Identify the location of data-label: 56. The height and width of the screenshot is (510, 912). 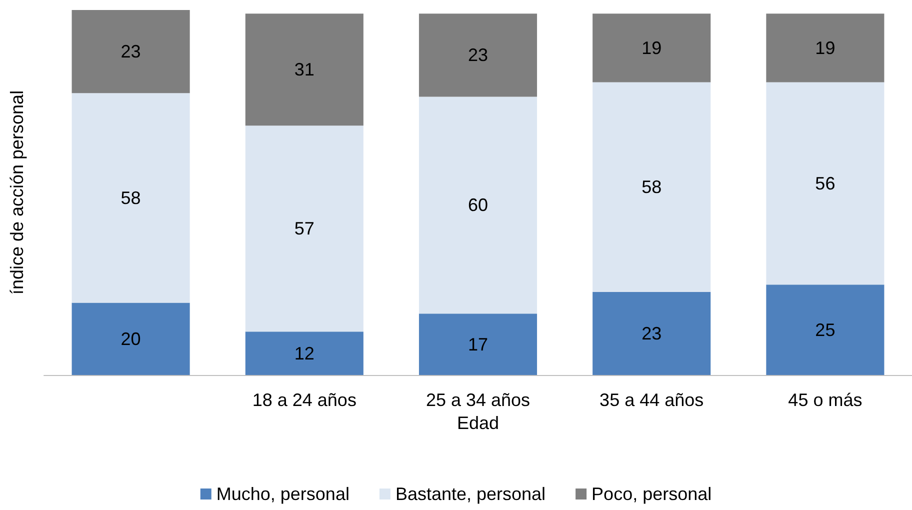
(825, 183).